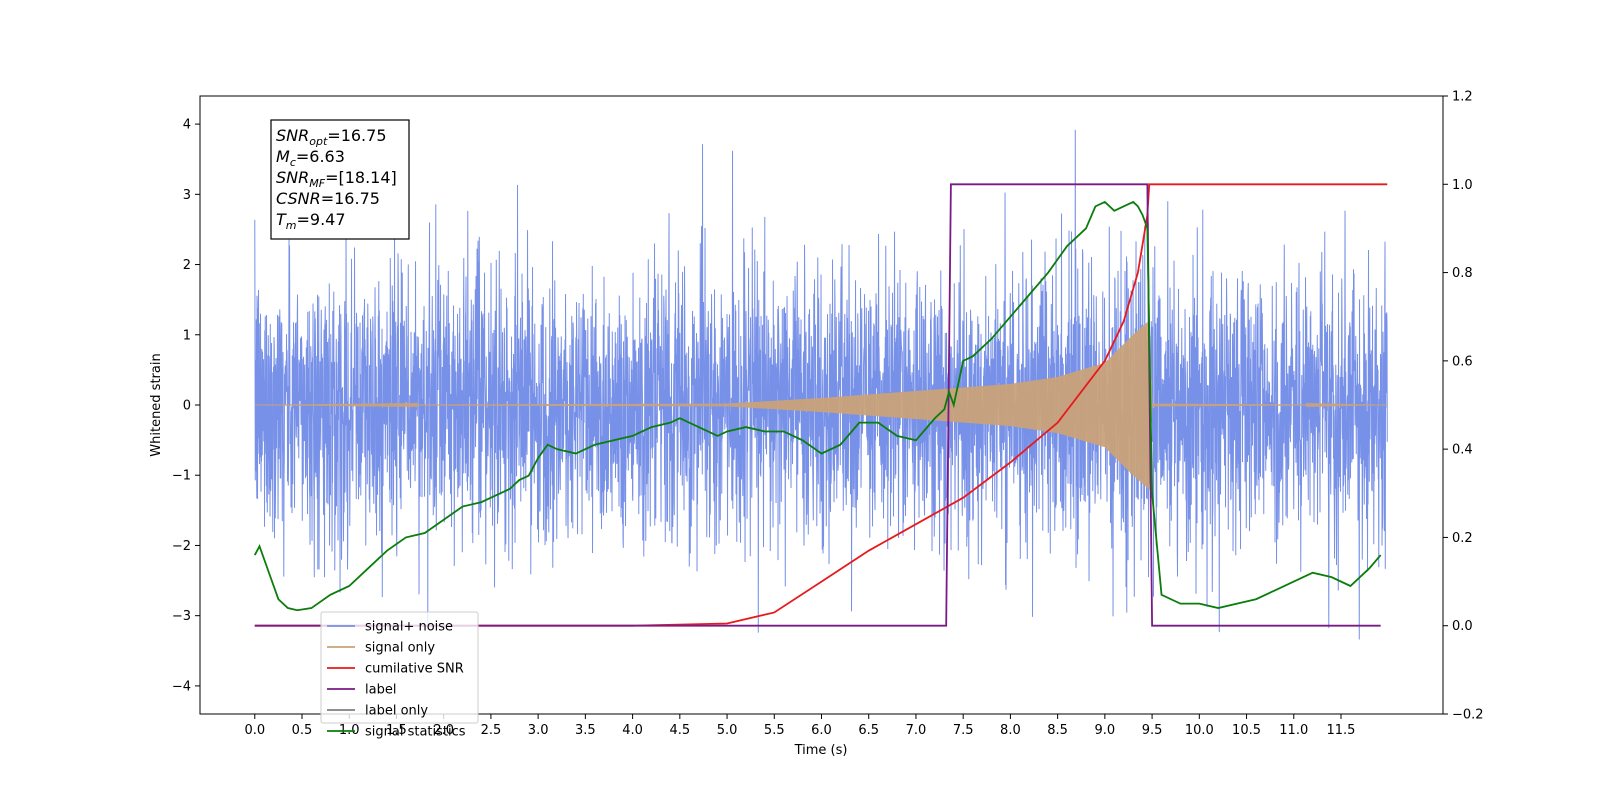 The image size is (1600, 800). Describe the element at coordinates (336, 179) in the screenshot. I see `annotation-line: SNRMF=[18.14]` at that location.